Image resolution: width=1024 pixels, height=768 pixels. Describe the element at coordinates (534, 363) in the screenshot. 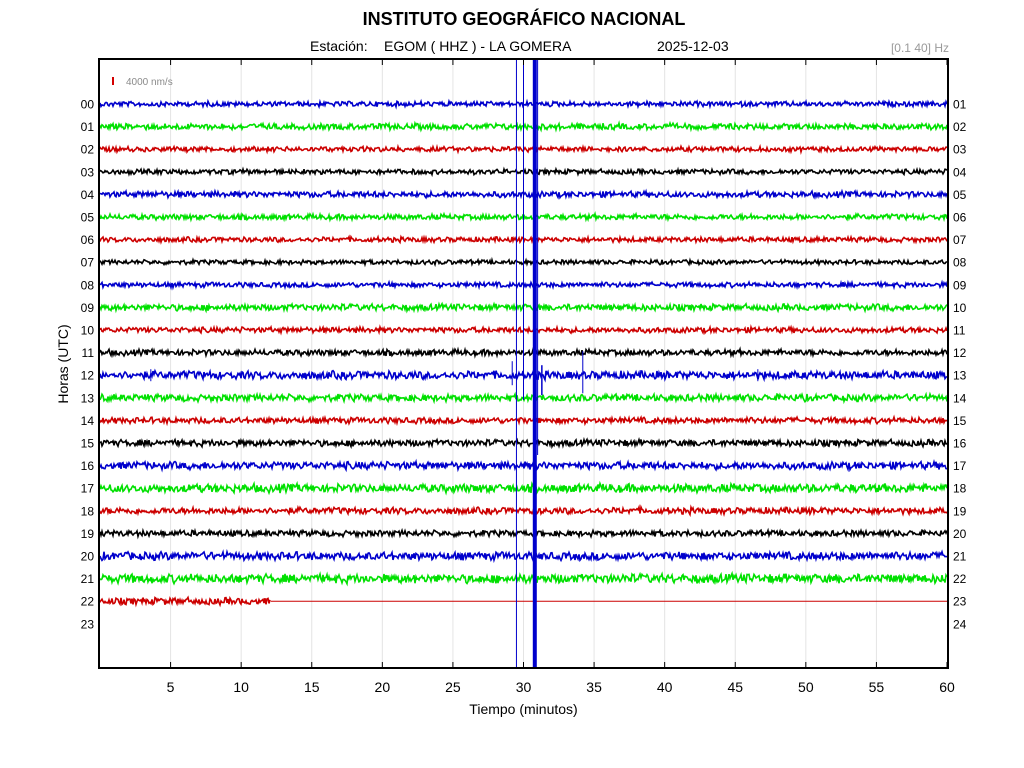

I see `event-main-trace` at that location.